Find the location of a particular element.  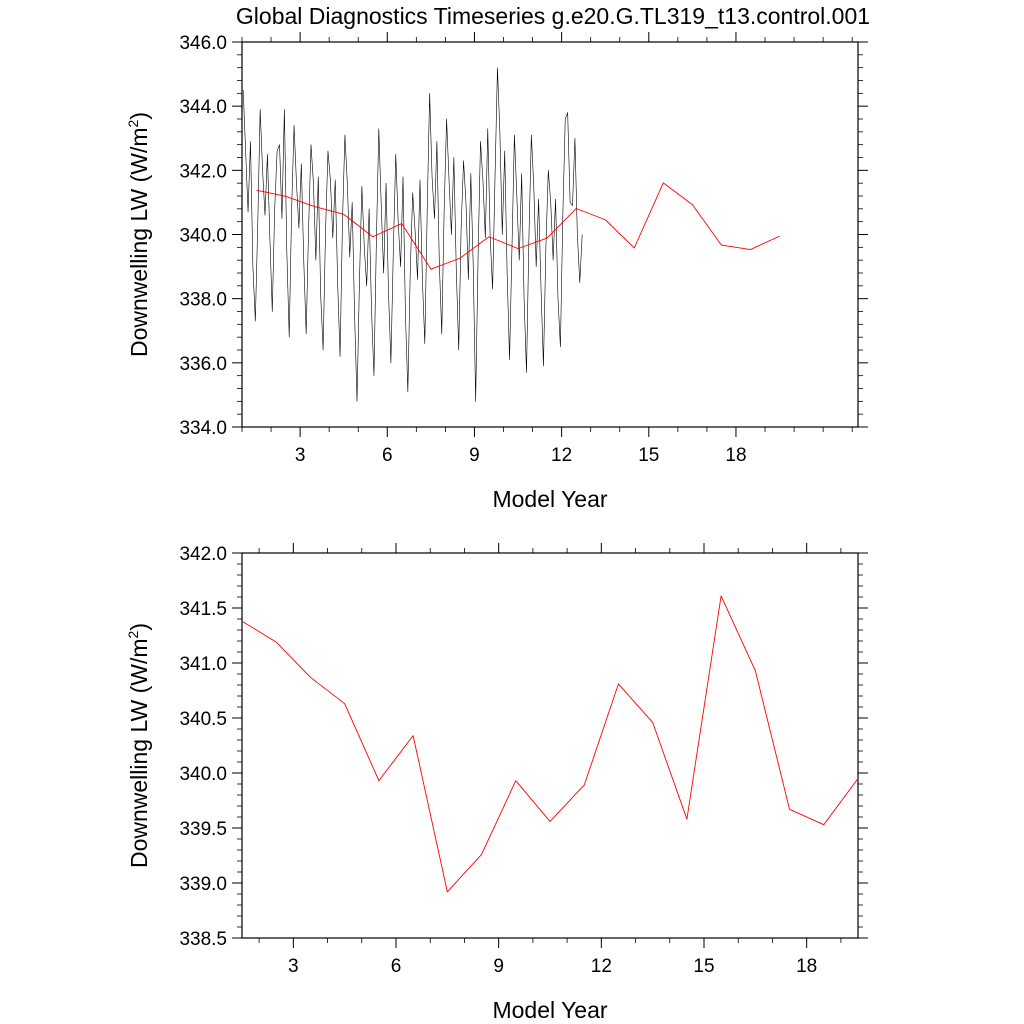

series-line-annual-mean is located at coordinates (518, 226).